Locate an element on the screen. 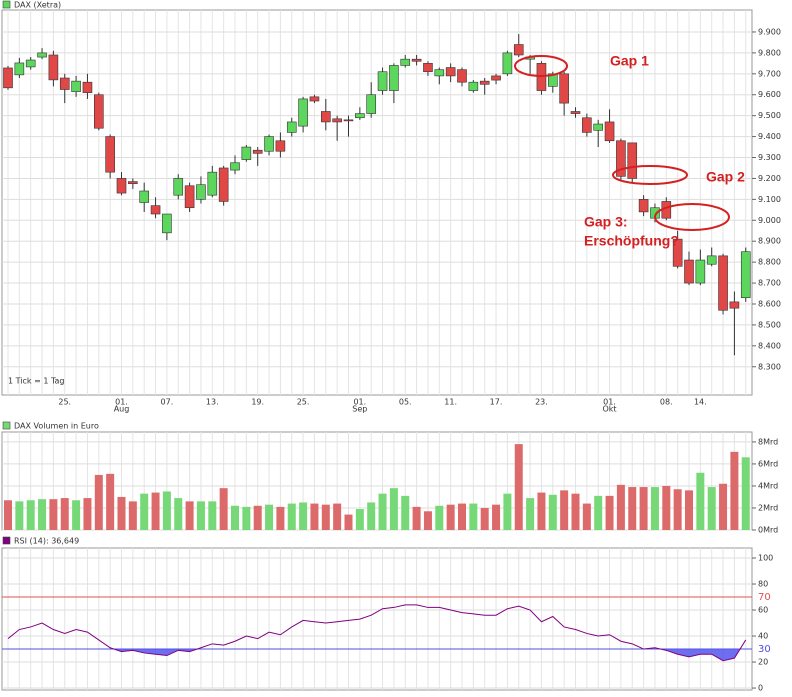 The width and height of the screenshot is (792, 697). y-tick-label: 9.800 is located at coordinates (769, 52).